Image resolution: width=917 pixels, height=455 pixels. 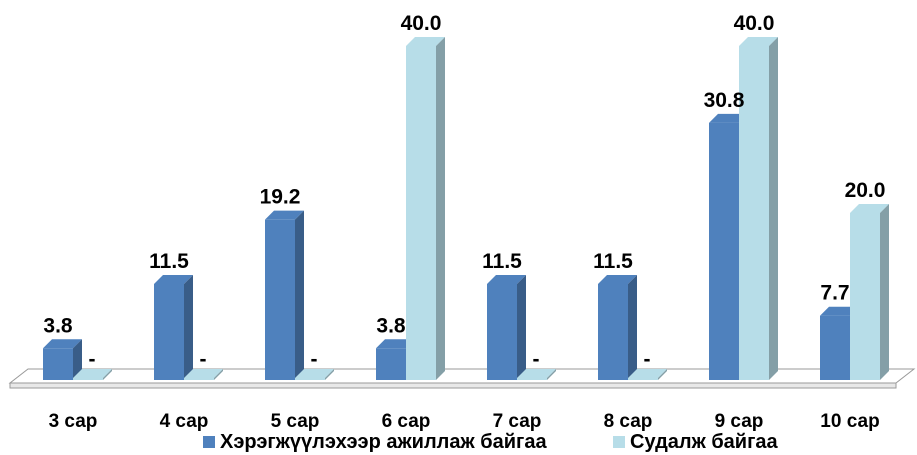 What do you see at coordinates (406, 421) in the screenshot?
I see `category-label-4: 6 сар` at bounding box center [406, 421].